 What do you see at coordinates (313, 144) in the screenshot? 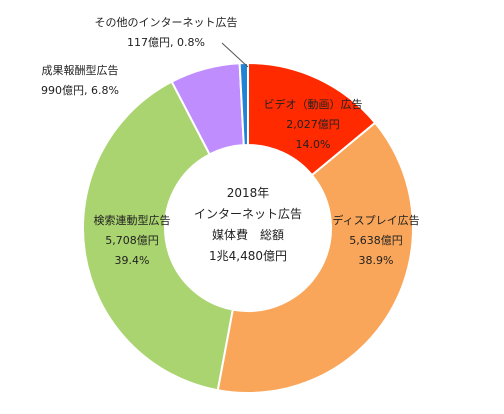
I see `label-video-percent: 14.0%` at bounding box center [313, 144].